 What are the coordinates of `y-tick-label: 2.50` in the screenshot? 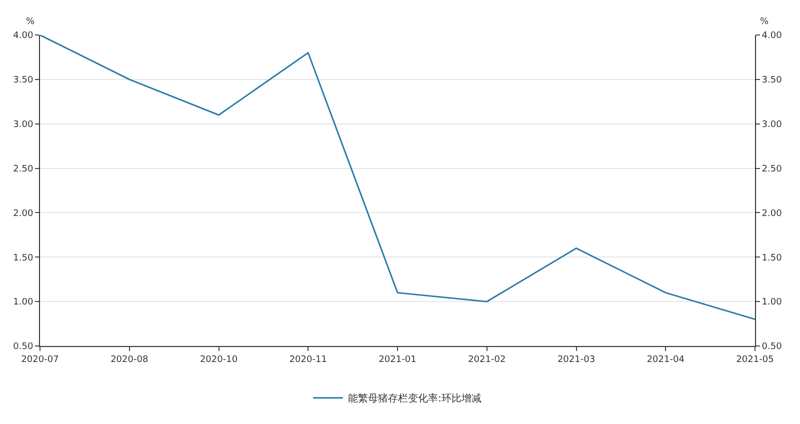 It's located at (23, 169).